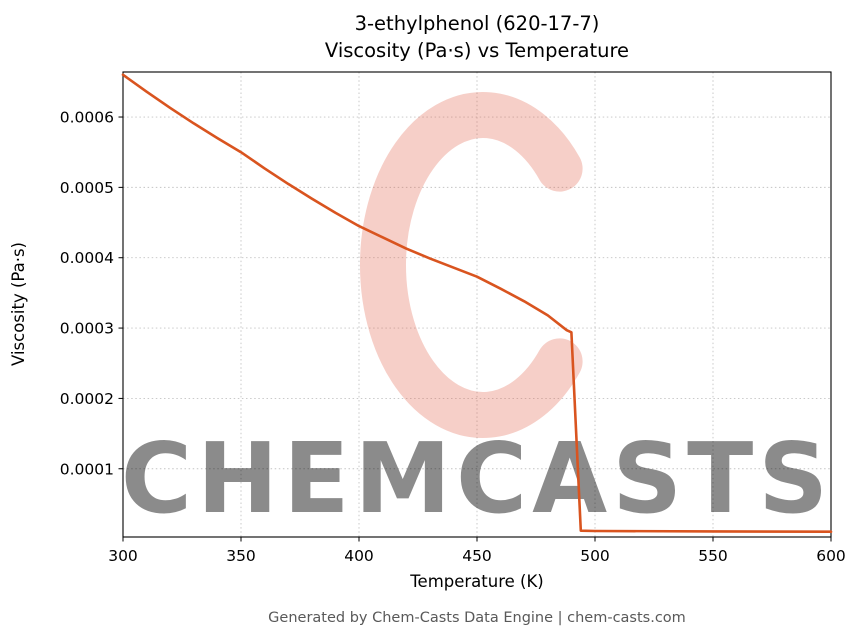  Describe the element at coordinates (18, 304) in the screenshot. I see `y-axis-label: Viscosity (Pa·s)` at that location.